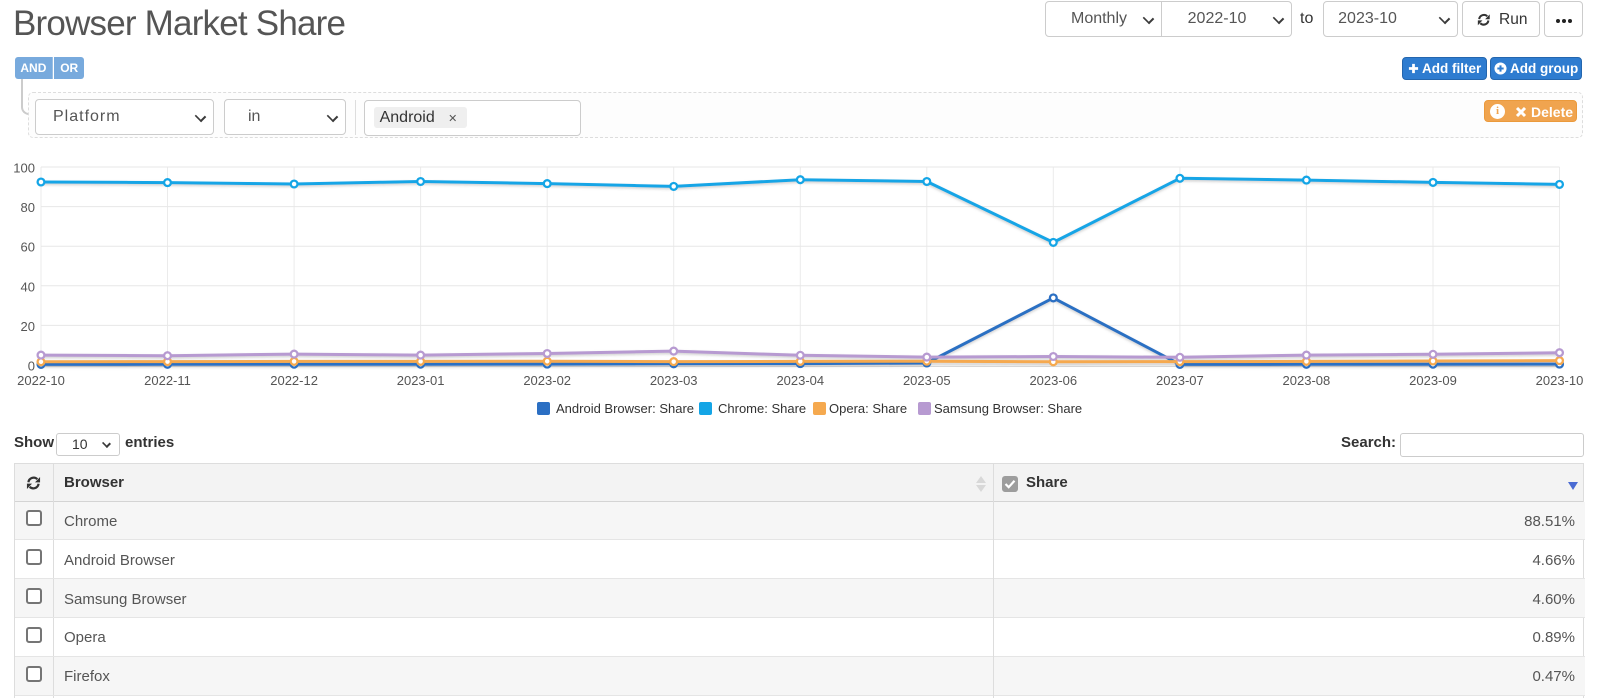 The height and width of the screenshot is (698, 1600). What do you see at coordinates (1307, 380) in the screenshot?
I see `svg-text: 2023-08` at bounding box center [1307, 380].